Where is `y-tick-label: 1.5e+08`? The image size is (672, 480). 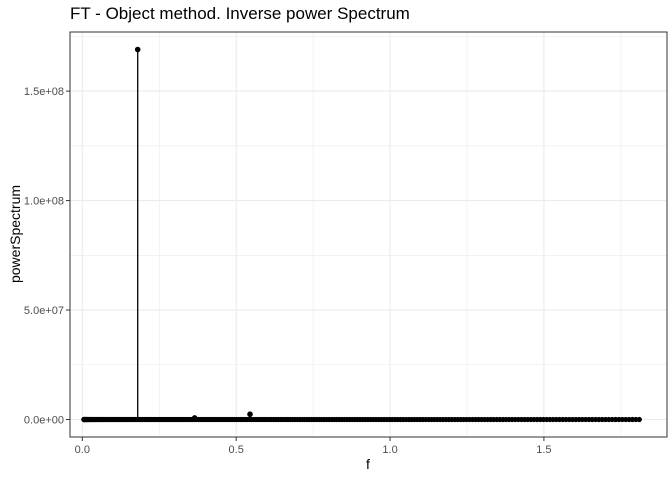
y-tick-label: 1.5e+08 is located at coordinates (44, 92).